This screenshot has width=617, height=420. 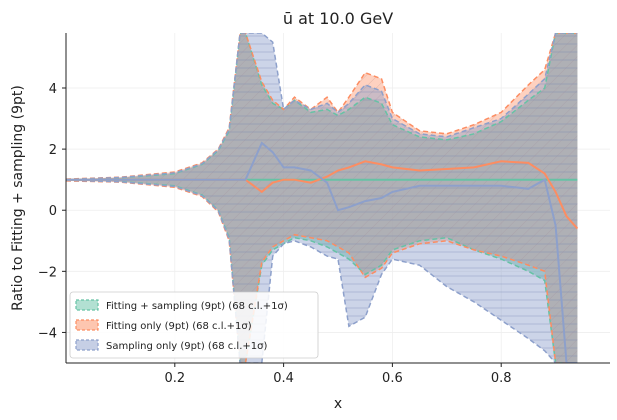 I want to click on x-tick-label: 0.6, so click(x=392, y=378).